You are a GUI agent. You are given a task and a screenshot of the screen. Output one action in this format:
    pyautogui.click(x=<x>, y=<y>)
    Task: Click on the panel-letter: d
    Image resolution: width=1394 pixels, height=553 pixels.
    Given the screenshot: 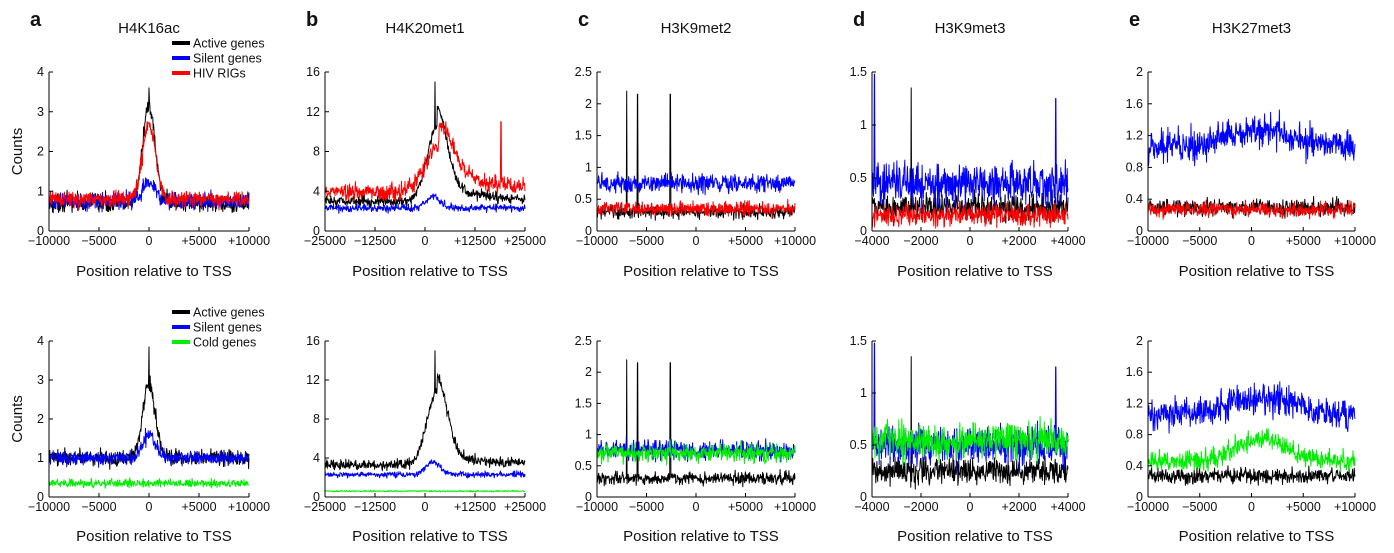 What is the action you would take?
    pyautogui.click(x=859, y=20)
    